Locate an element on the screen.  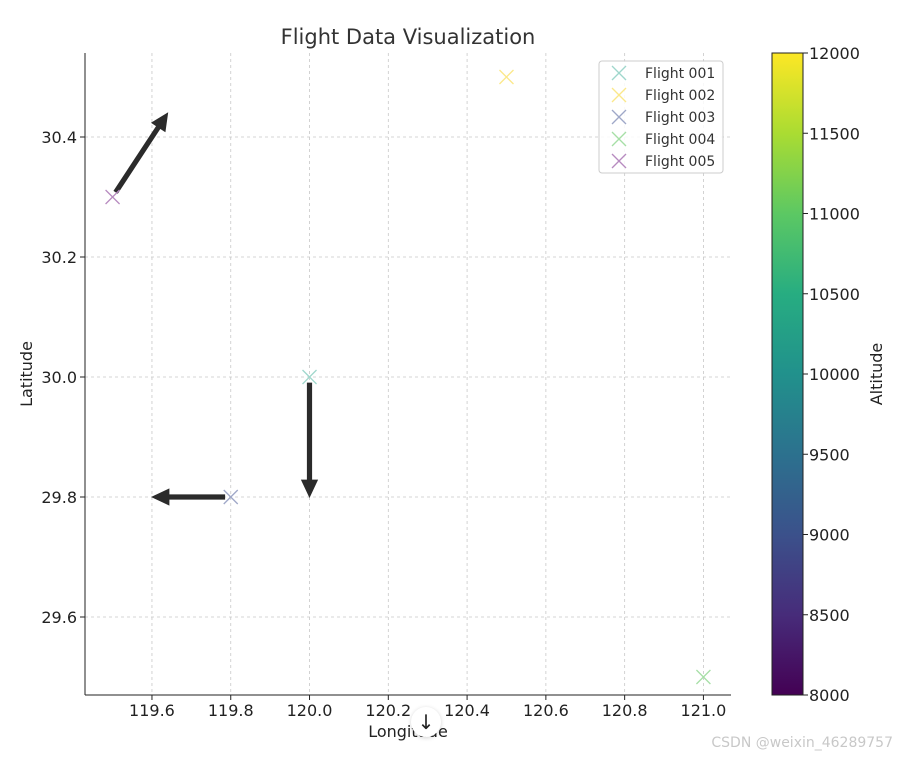
y-tick-label: 29.8 is located at coordinates (59, 497).